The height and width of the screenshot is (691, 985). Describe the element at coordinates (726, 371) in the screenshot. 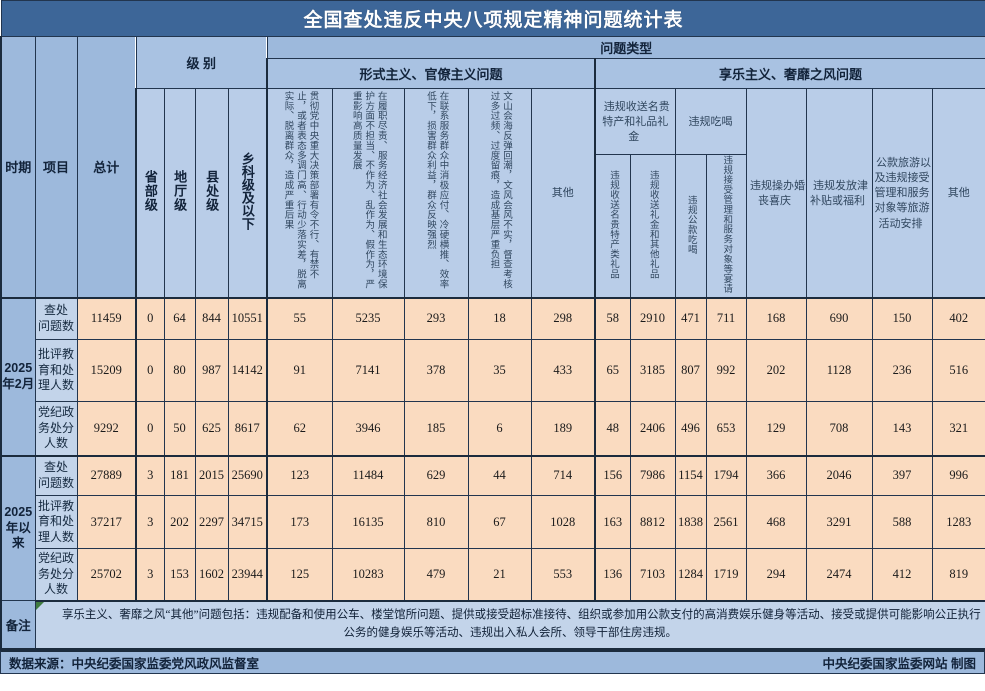

I see `cell: 992` at that location.